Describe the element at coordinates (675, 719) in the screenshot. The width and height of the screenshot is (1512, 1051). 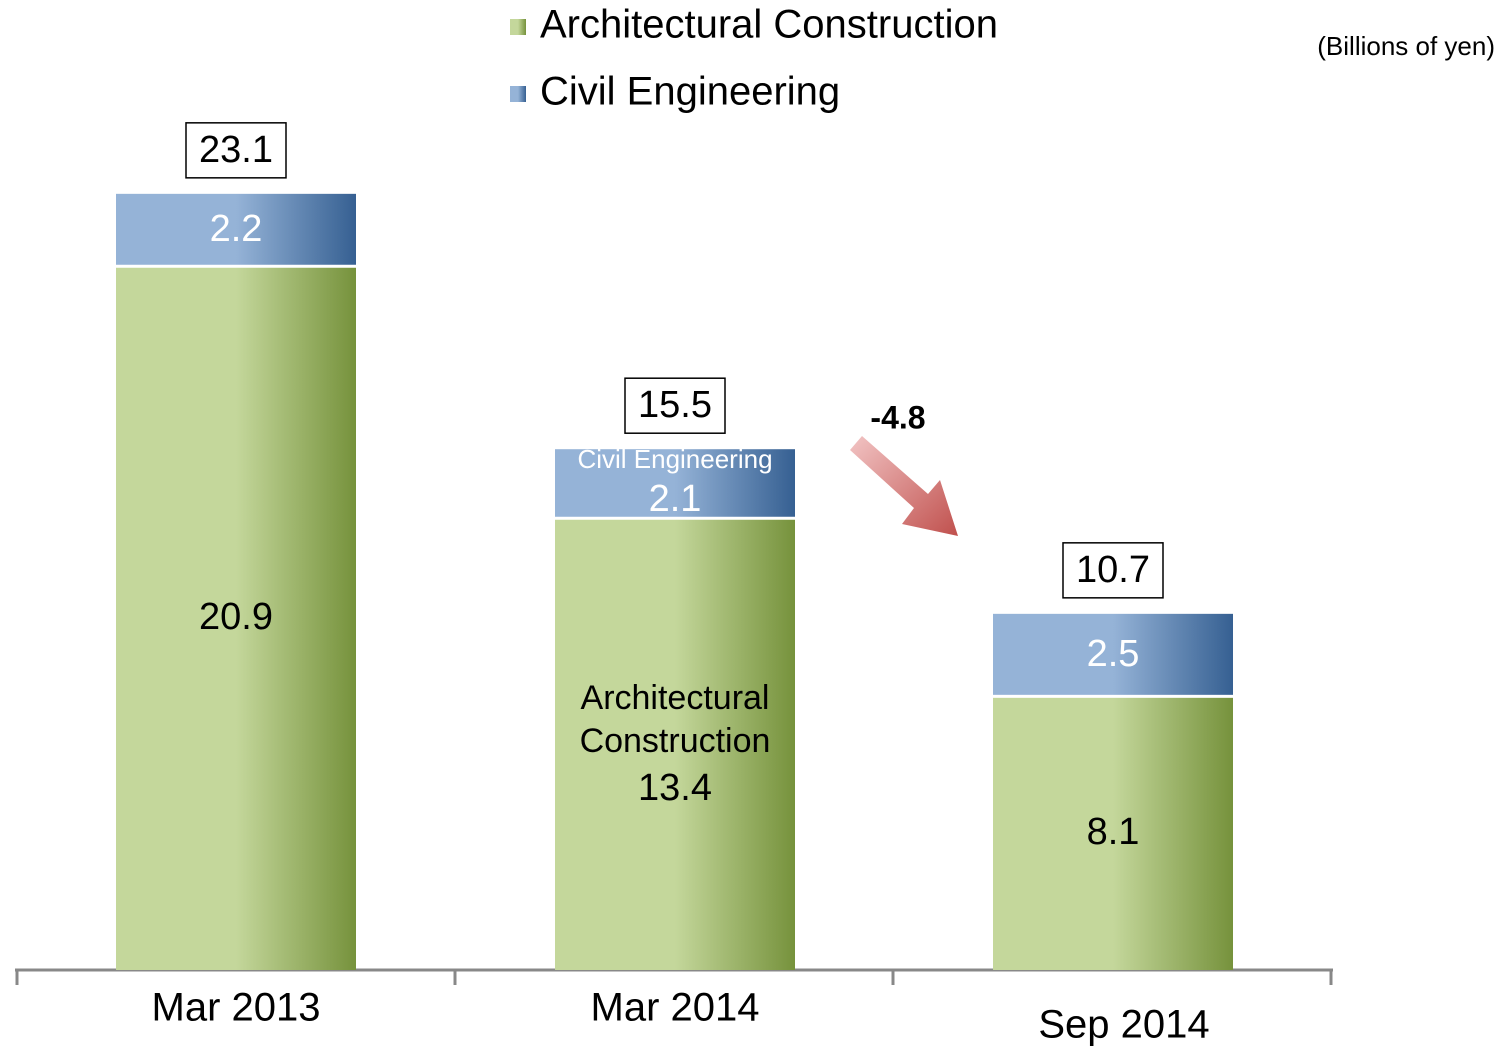
I see `segment-name: Architectural Construction` at that location.